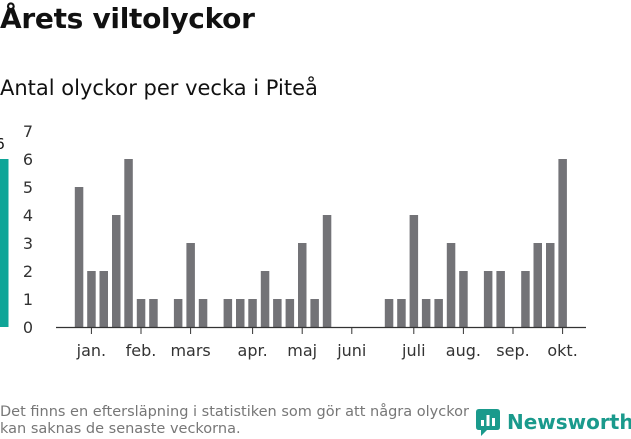 The width and height of the screenshot is (631, 439). I want to click on x-tick-label: aug., so click(463, 350).